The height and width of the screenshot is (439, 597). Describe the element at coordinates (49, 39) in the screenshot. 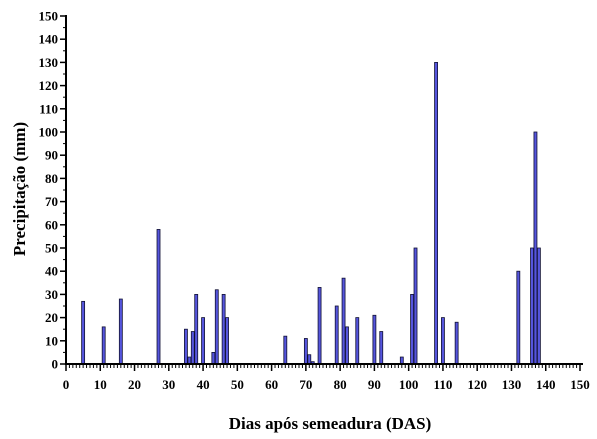

I see `y-tick-label: 140` at that location.